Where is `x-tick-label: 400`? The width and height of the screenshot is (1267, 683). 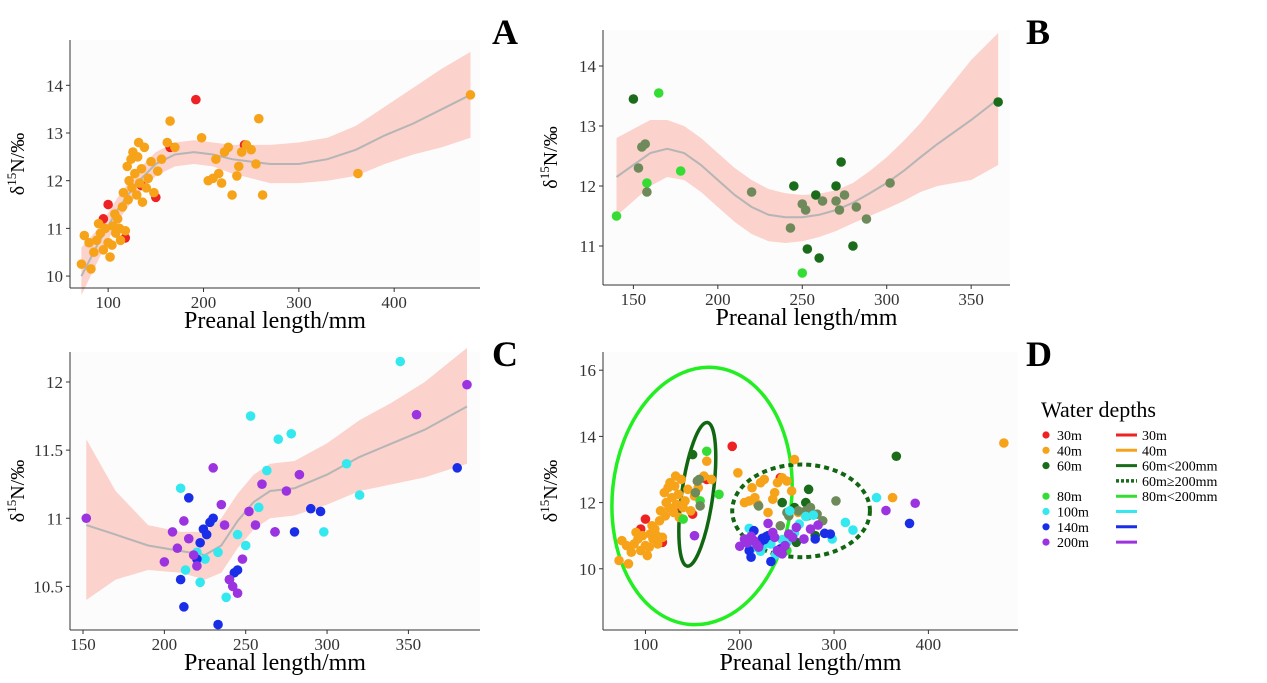 x-tick-label: 400 is located at coordinates (929, 644).